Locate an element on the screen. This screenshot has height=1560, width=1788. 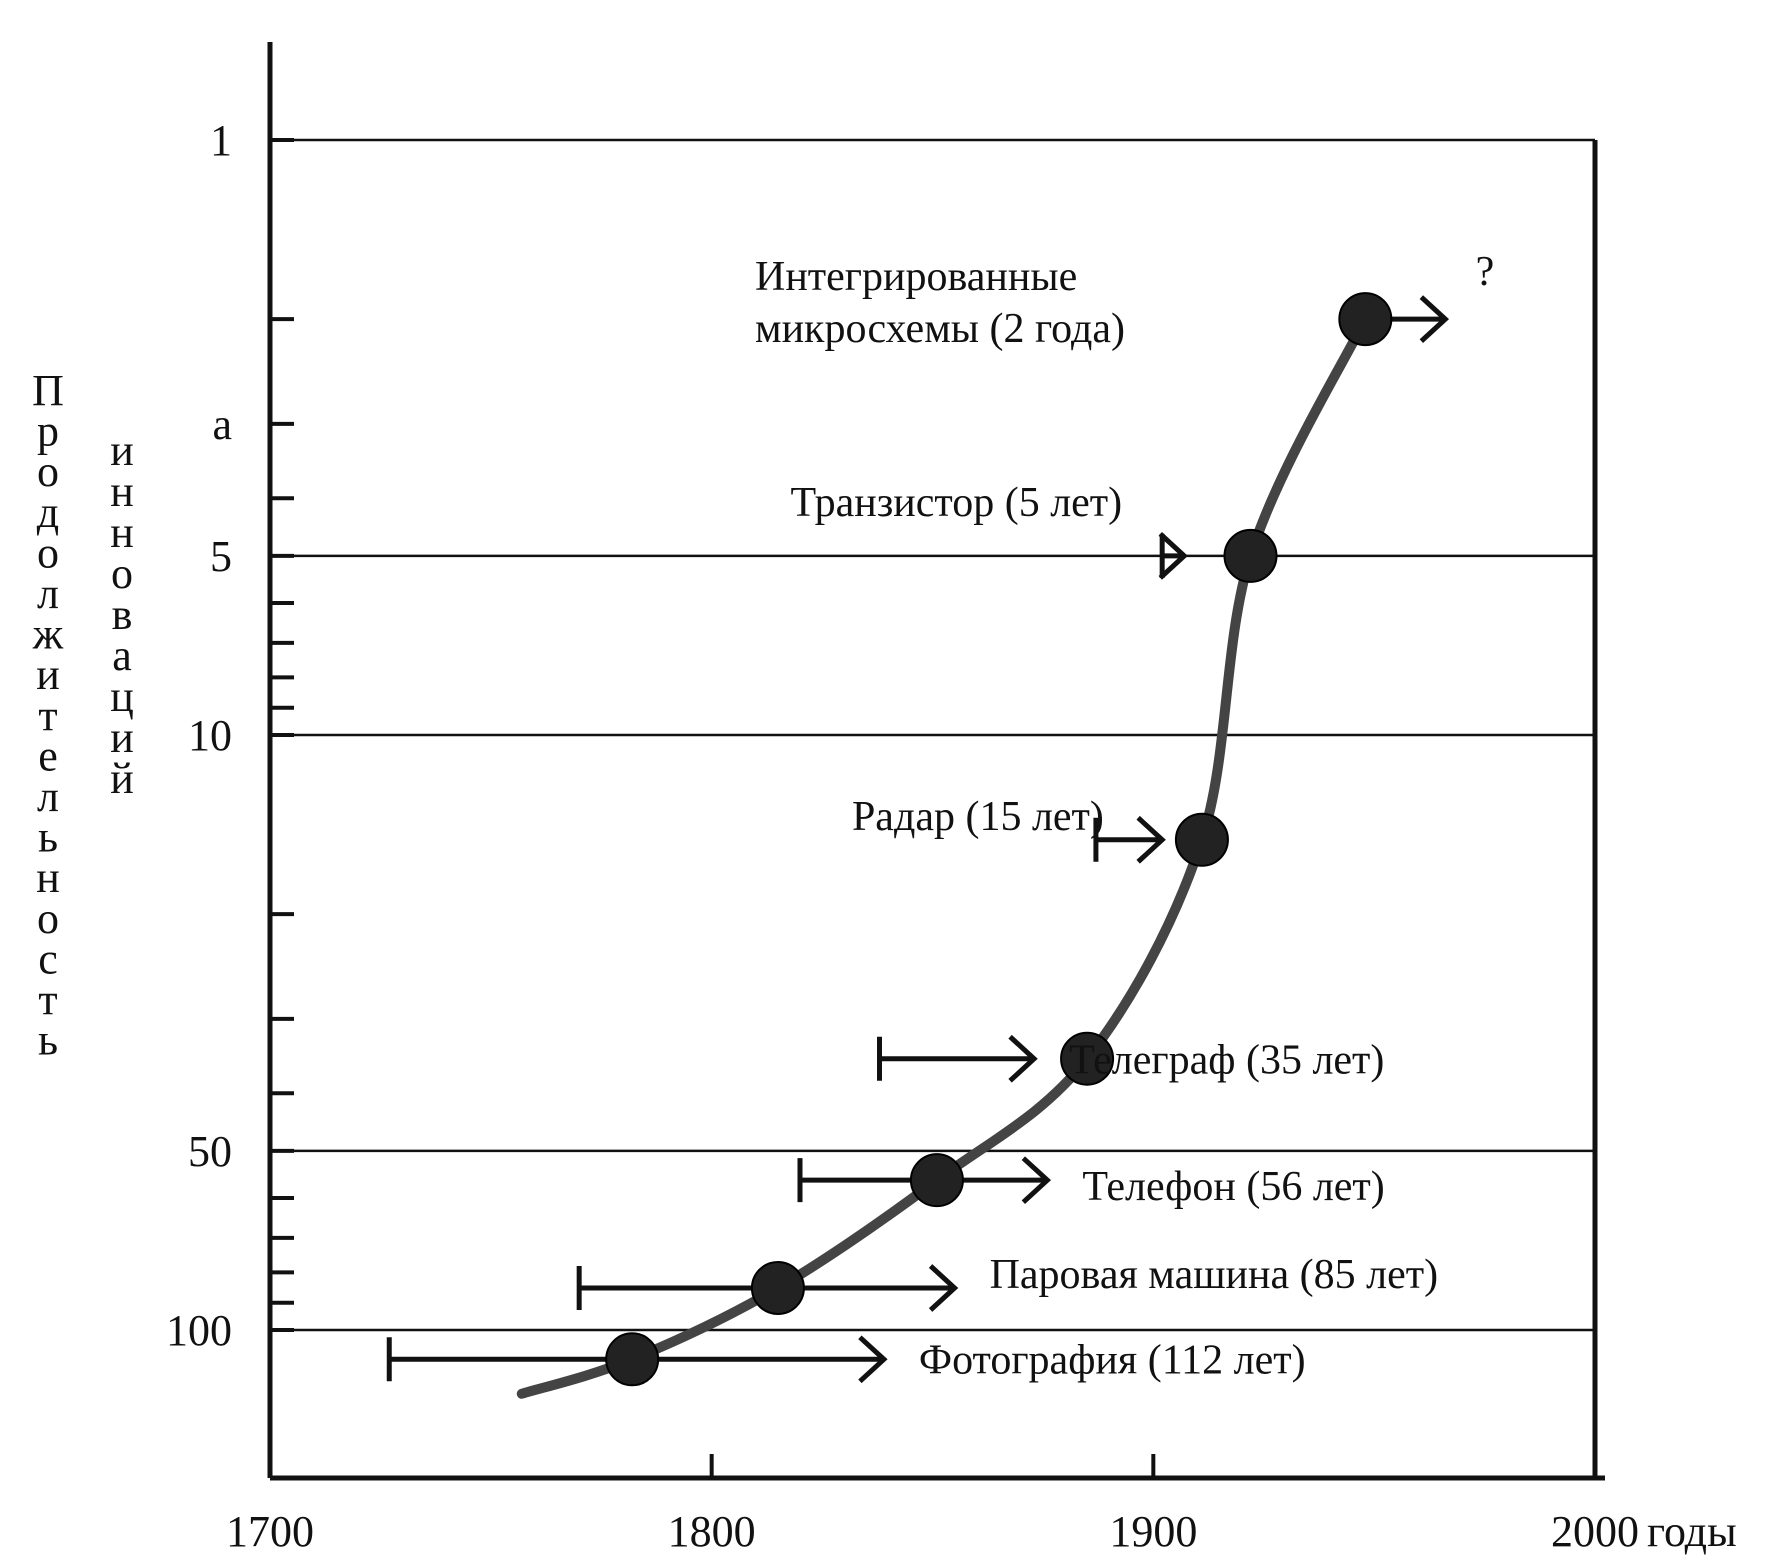
x-tick-label: 1700 is located at coordinates (270, 1531).